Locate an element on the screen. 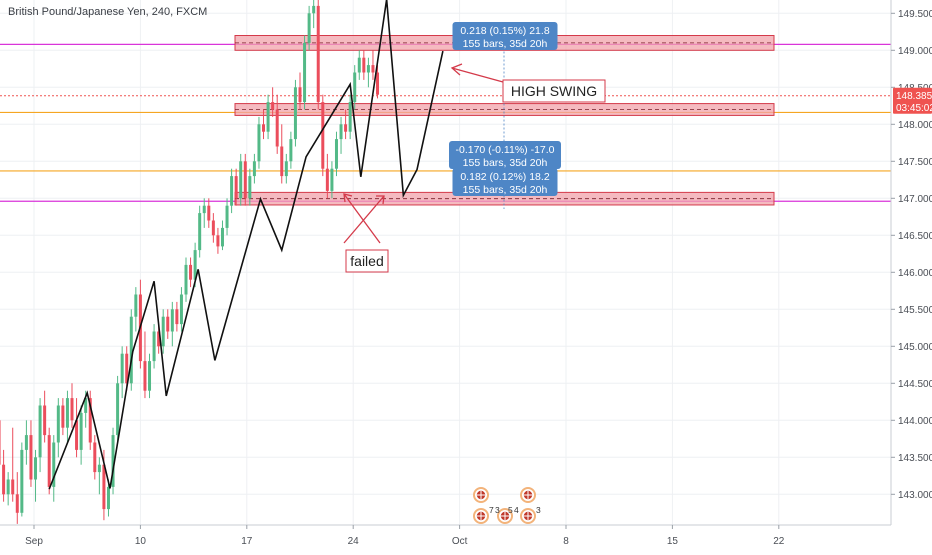 This screenshot has width=932, height=555. price-tick-label: 147.500 is located at coordinates (915, 162).